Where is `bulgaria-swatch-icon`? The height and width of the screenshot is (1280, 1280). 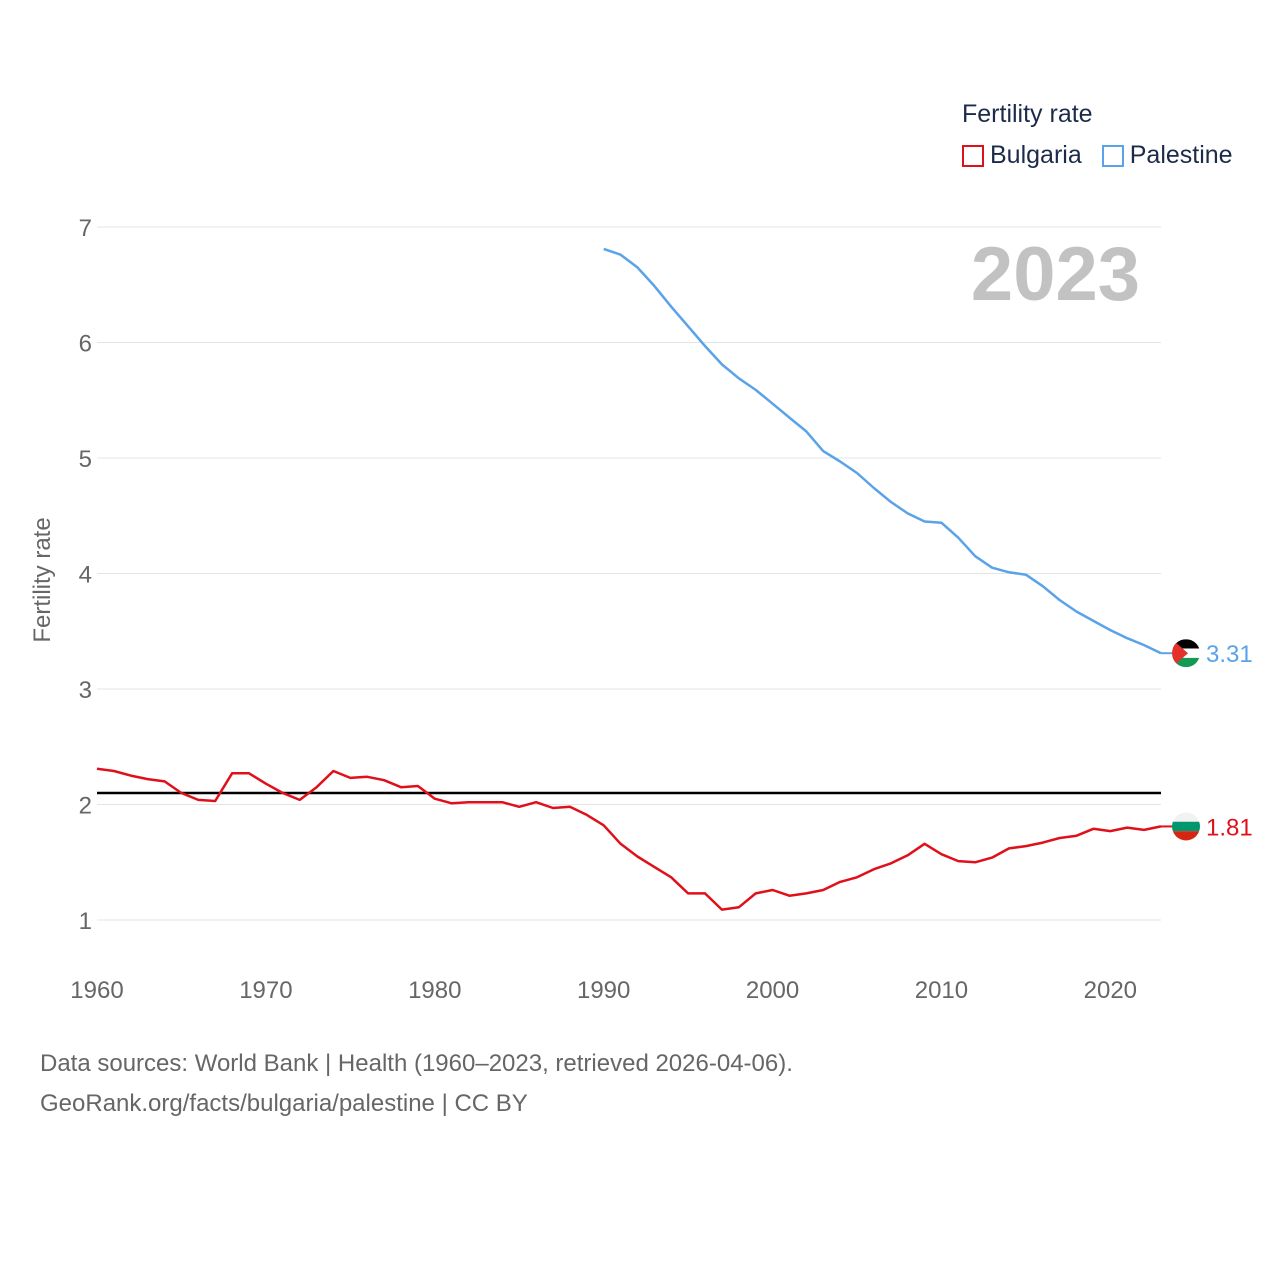 bulgaria-swatch-icon is located at coordinates (973, 155).